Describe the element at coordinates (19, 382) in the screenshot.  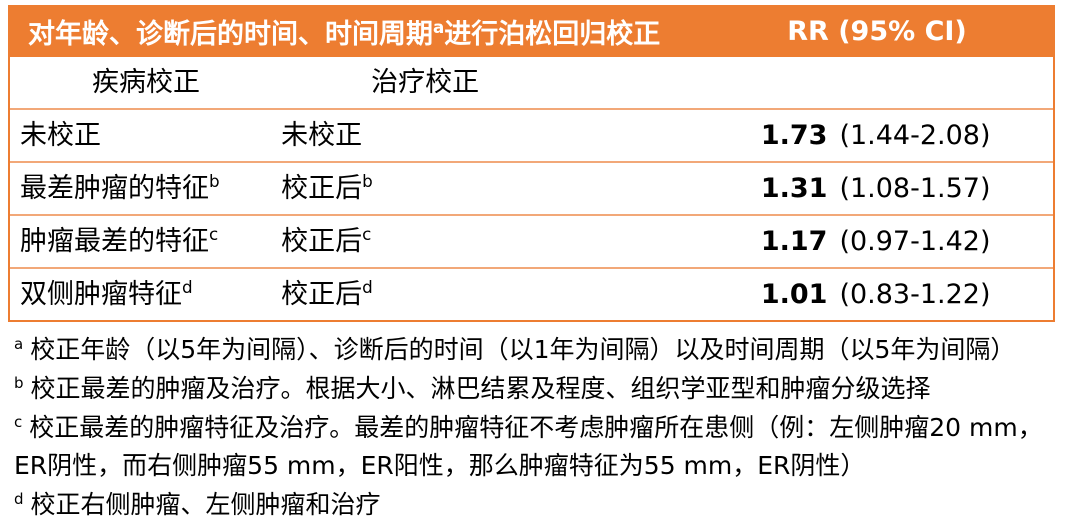
I see `footnote-marker: b` at that location.